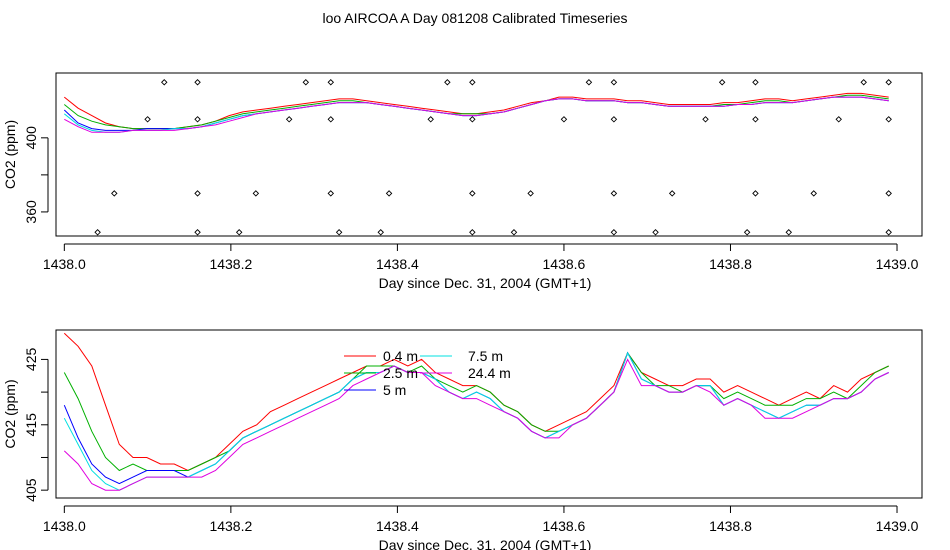  I want to click on legend-label: 5 m, so click(394, 390).